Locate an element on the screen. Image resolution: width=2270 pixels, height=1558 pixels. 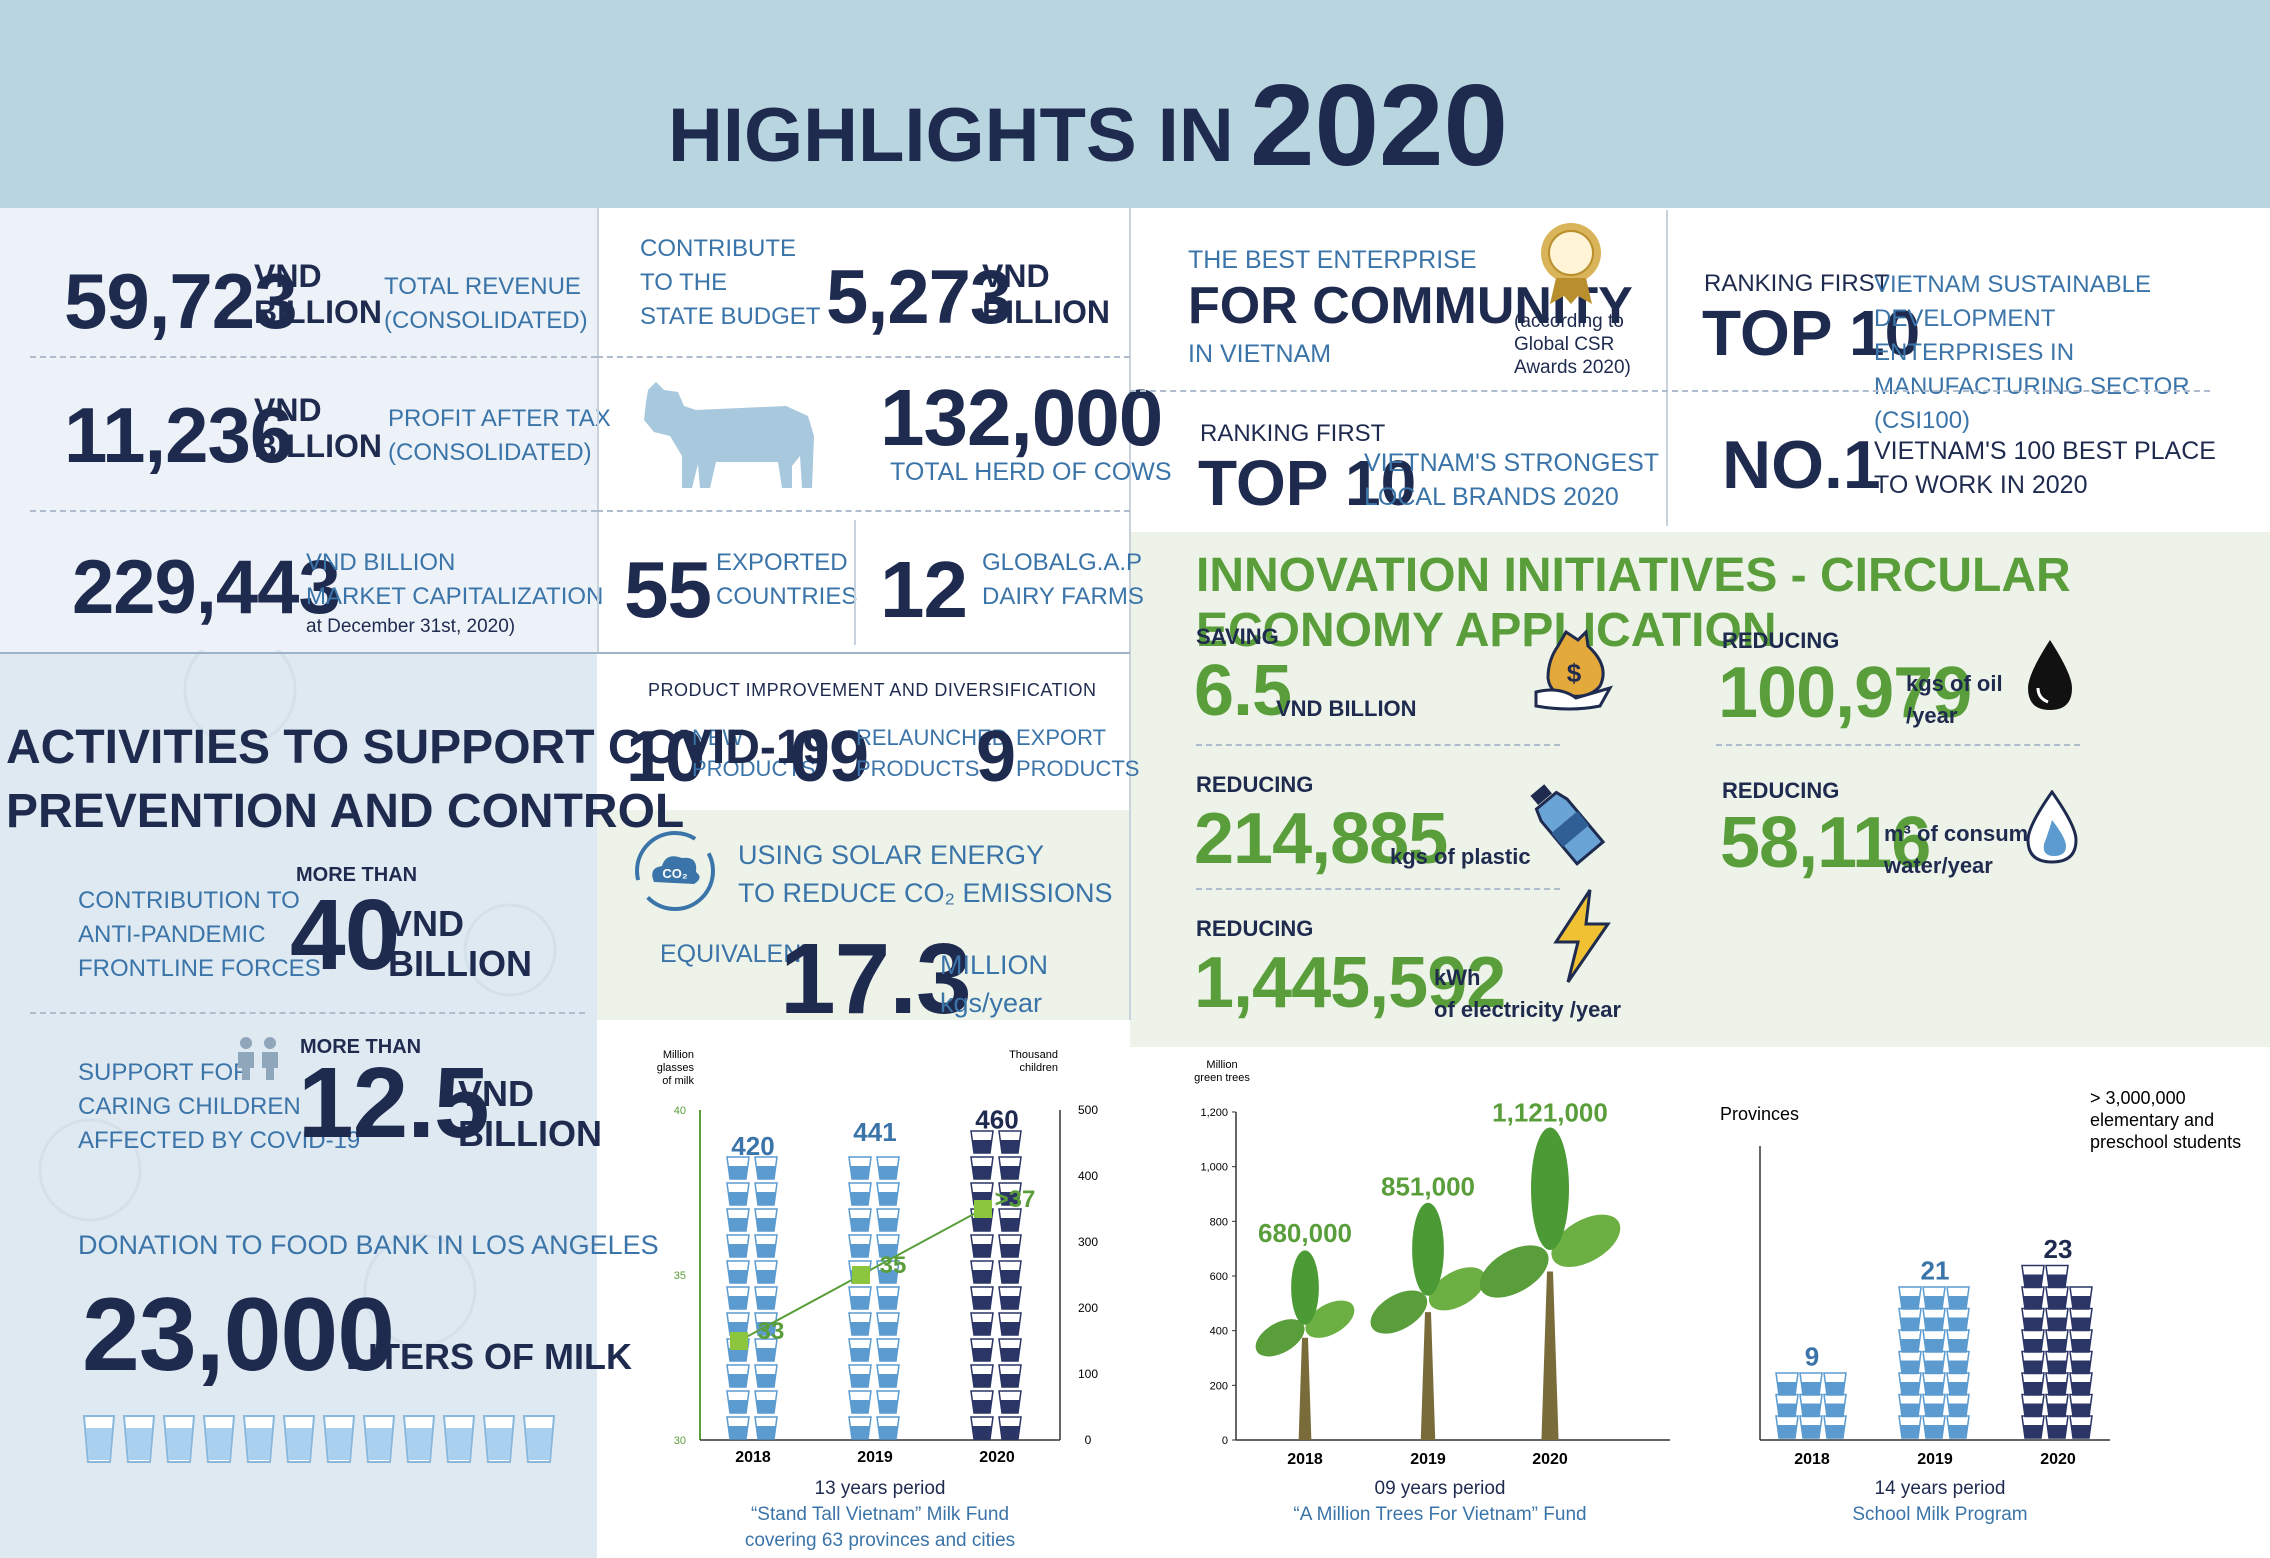
separator is located at coordinates (298, 653).